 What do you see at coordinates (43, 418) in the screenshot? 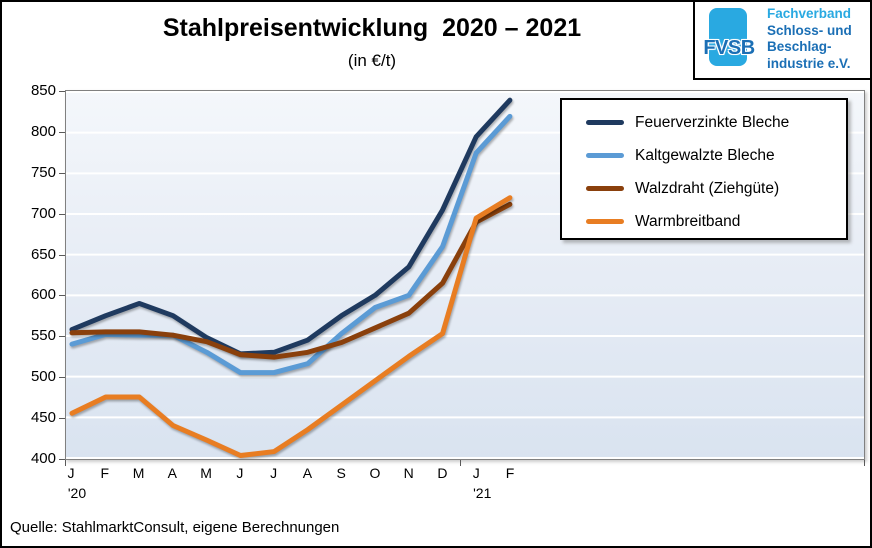
I see `y-axis-label: 450` at bounding box center [43, 418].